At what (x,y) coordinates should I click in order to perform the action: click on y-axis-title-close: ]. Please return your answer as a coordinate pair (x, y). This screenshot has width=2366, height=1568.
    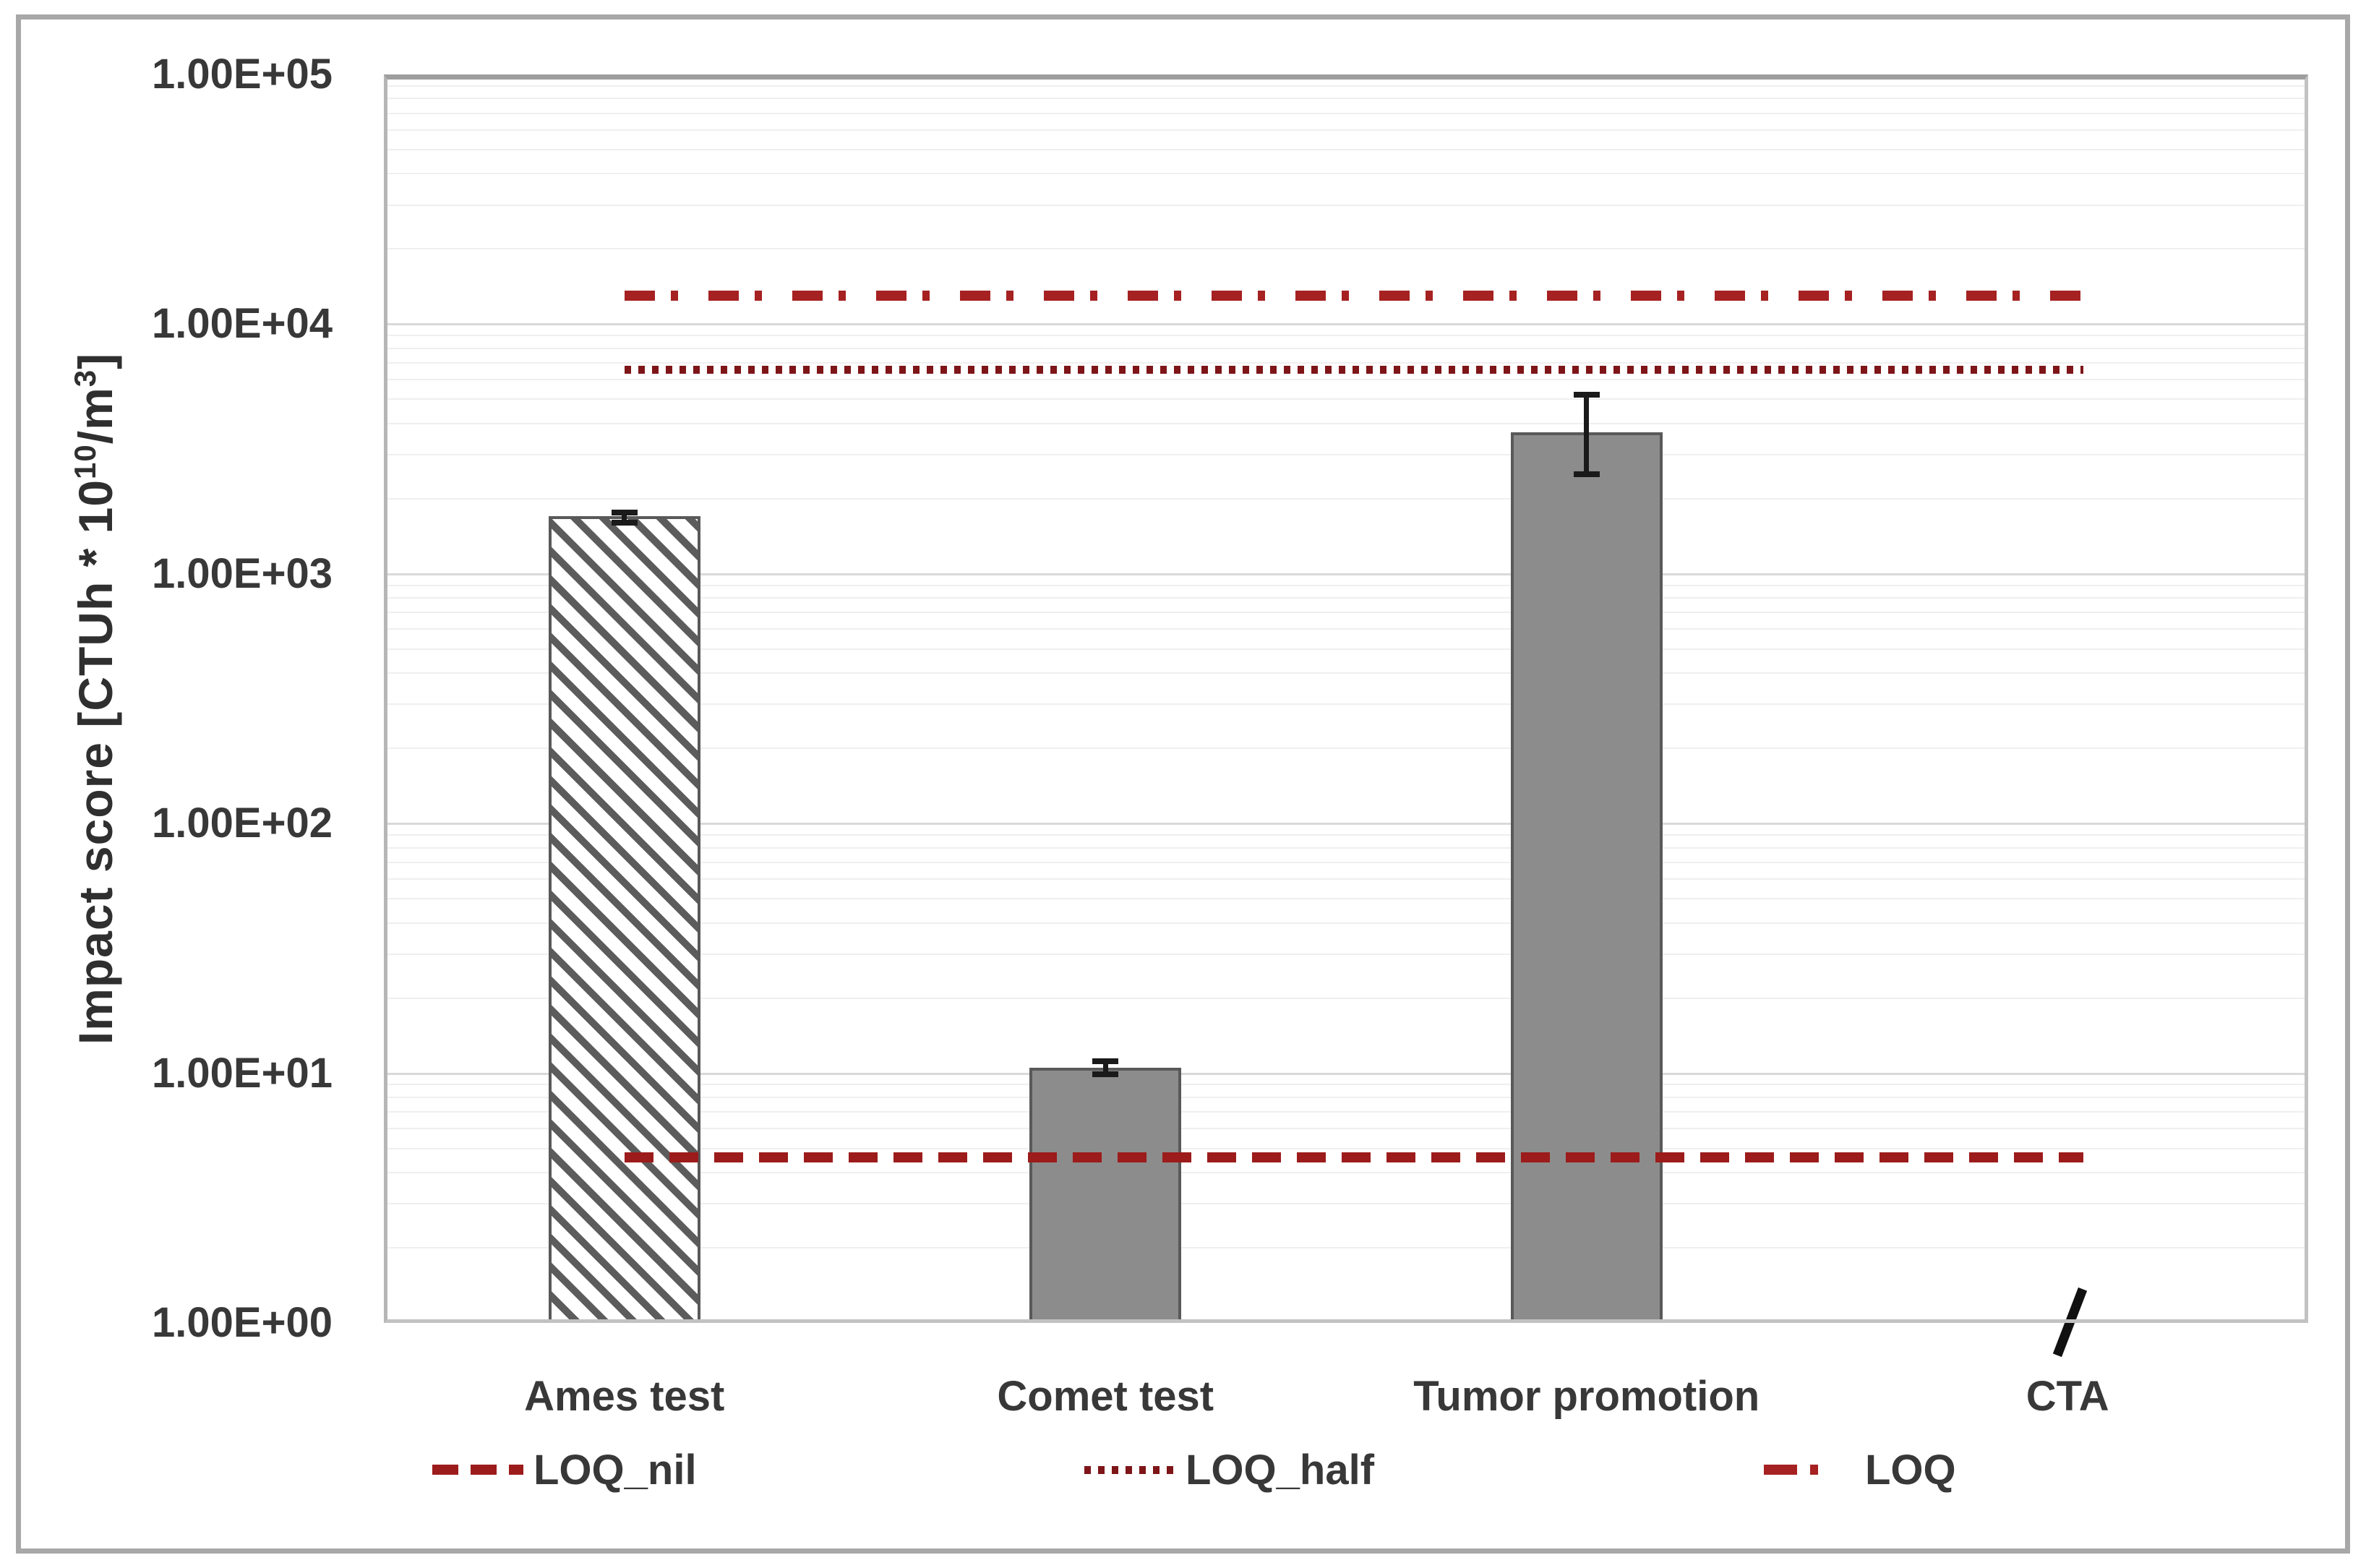
    Looking at the image, I should click on (95, 360).